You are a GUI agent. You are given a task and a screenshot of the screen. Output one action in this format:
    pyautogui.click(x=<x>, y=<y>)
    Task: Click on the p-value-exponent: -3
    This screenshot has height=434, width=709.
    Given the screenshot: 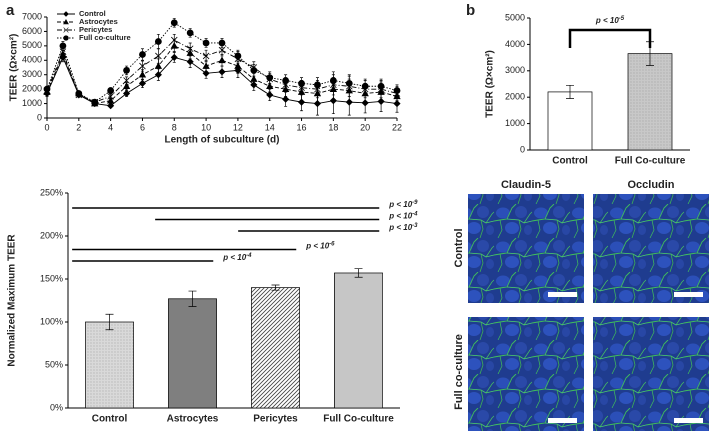 What is the action you would take?
    pyautogui.click(x=415, y=226)
    